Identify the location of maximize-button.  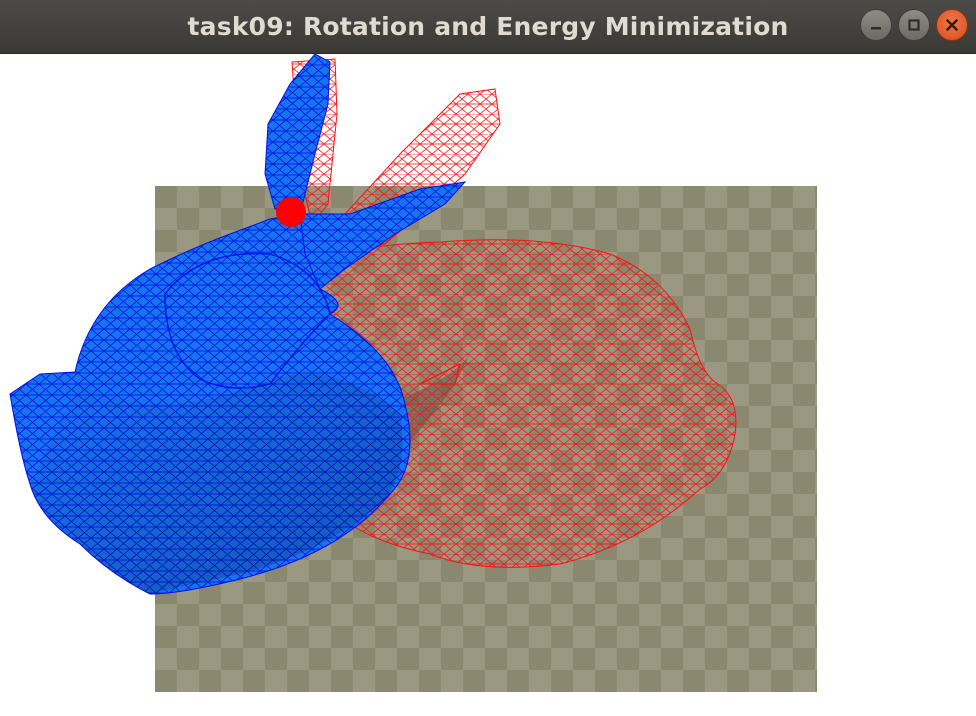
(914, 25).